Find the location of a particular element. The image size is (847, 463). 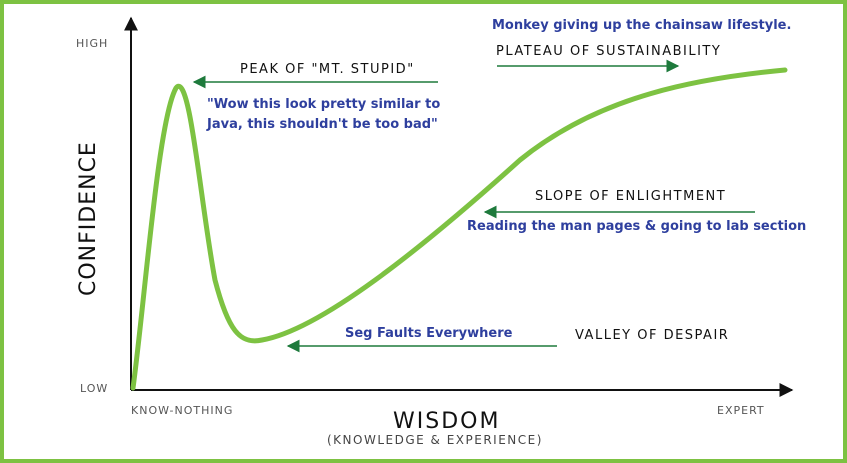

note-valley: Seg Faults Everywhere is located at coordinates (429, 333).